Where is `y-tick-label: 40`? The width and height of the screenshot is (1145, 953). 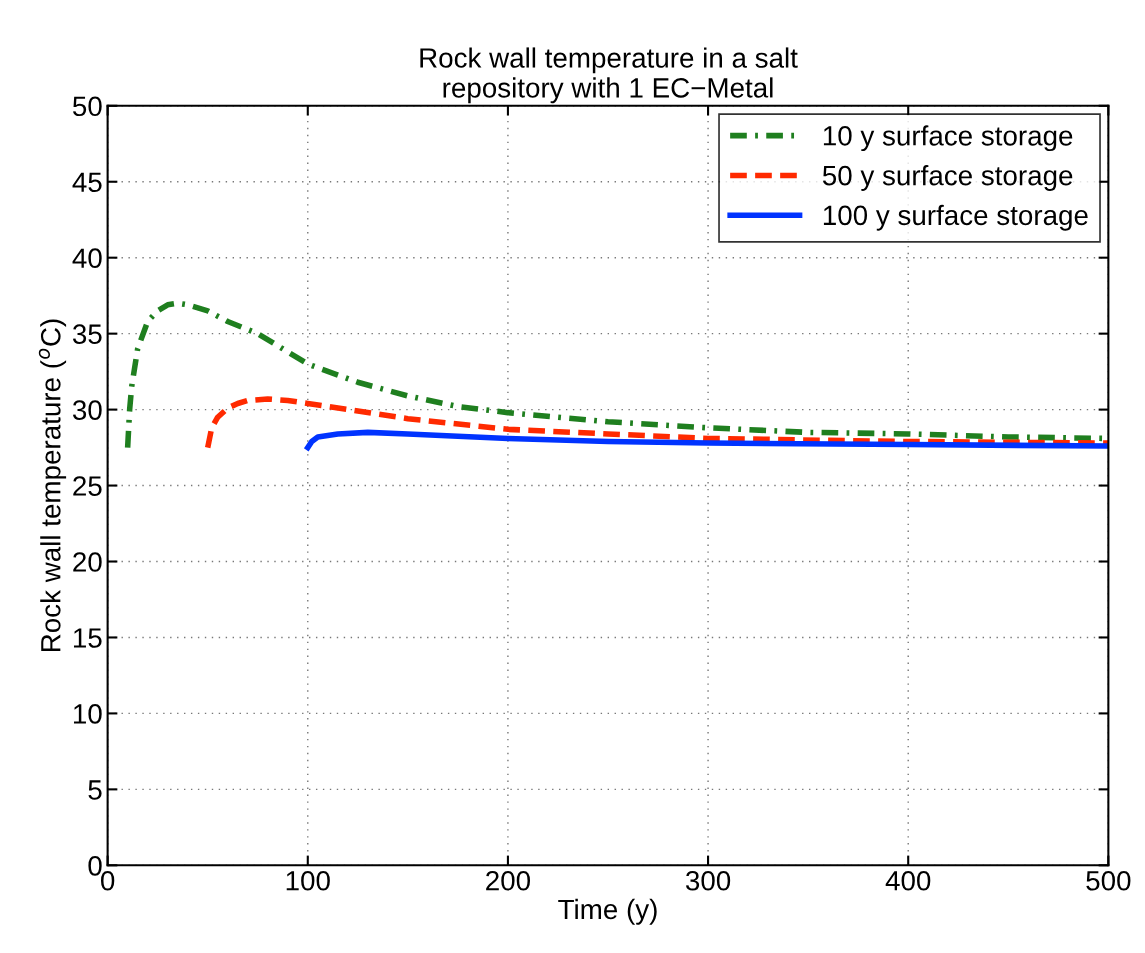 y-tick-label: 40 is located at coordinates (87, 258).